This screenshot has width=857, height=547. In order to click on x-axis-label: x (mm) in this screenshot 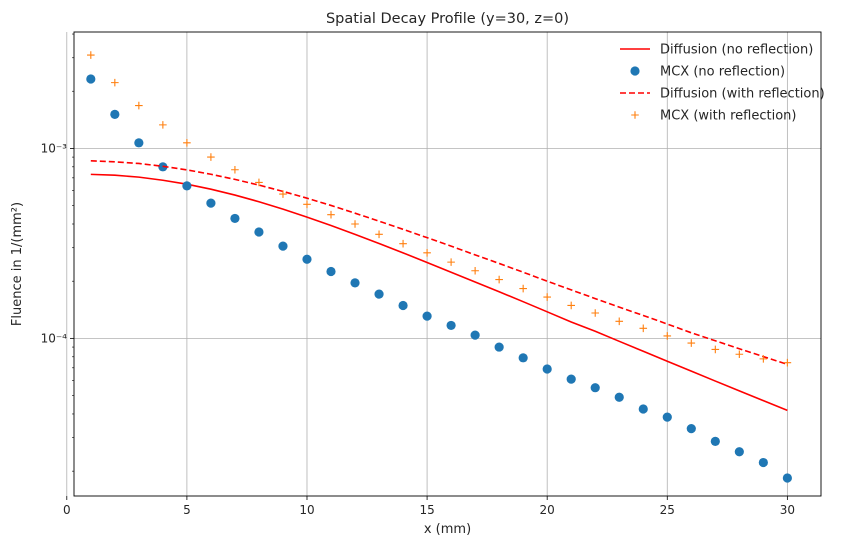, I will do `click(447, 529)`.